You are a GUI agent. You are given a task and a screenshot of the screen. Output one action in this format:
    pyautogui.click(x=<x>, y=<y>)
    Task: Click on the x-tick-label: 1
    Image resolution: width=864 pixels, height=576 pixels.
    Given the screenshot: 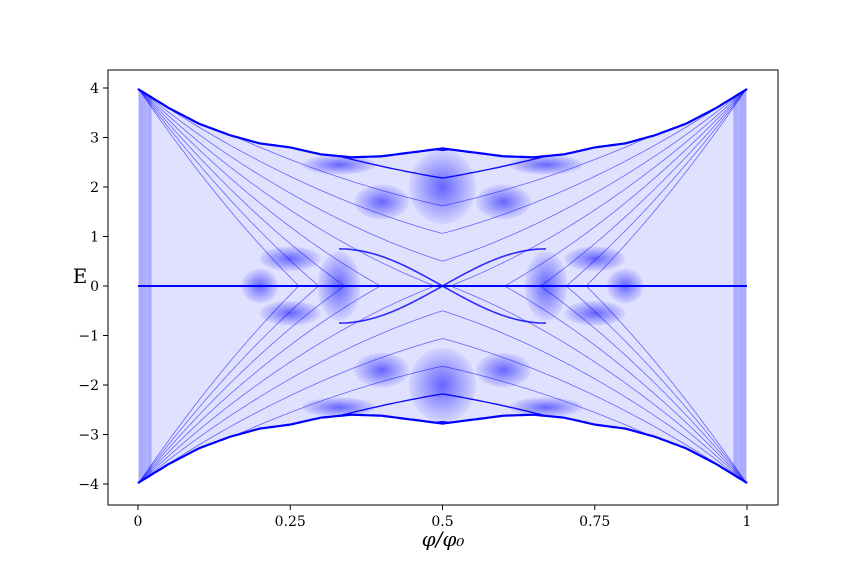 What is the action you would take?
    pyautogui.click(x=747, y=522)
    